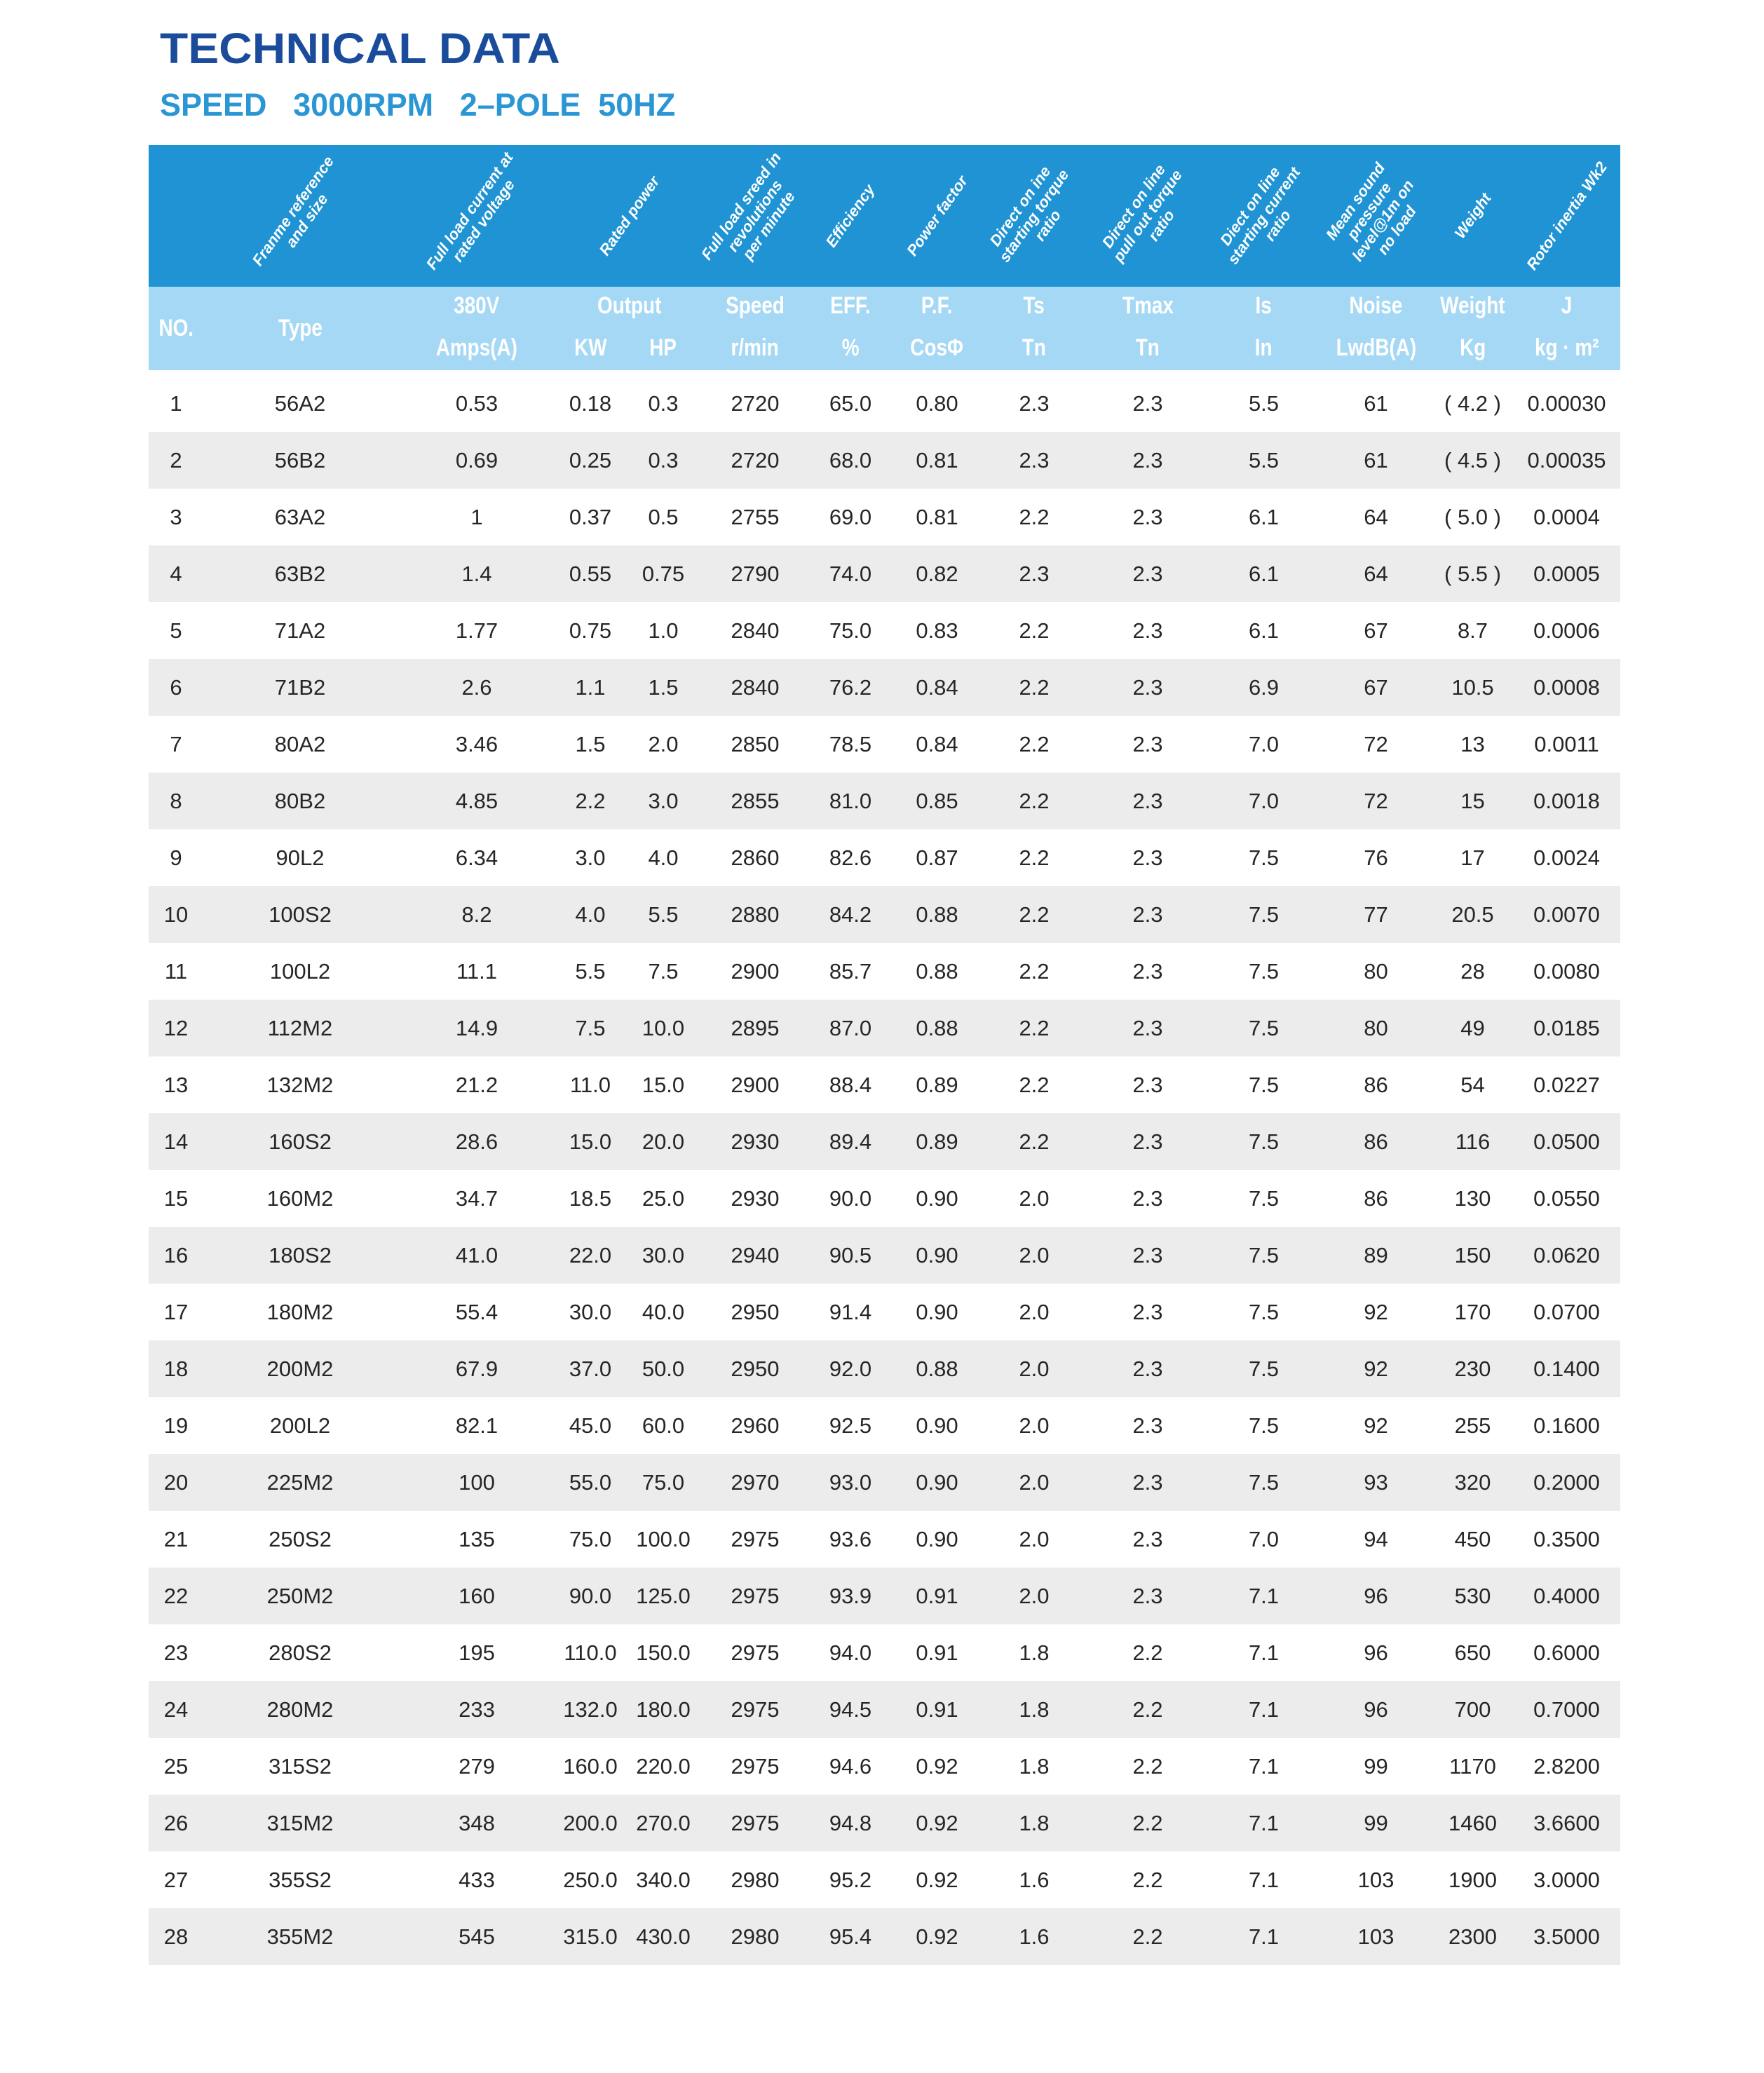 This screenshot has height=2073, width=1764. Describe the element at coordinates (664, 1141) in the screenshot. I see `cell-hp: 20.0` at that location.